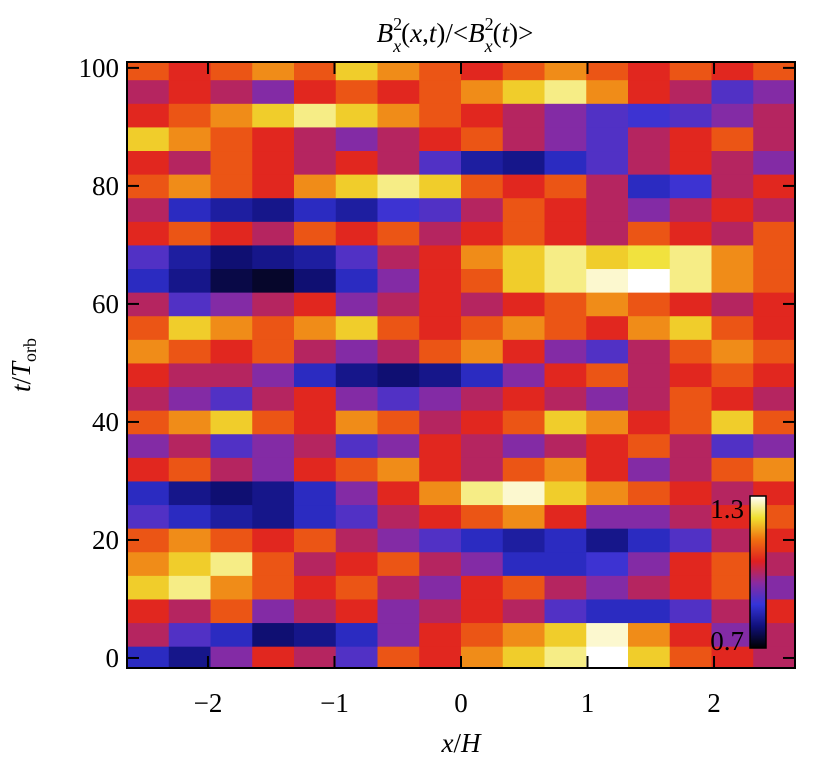  Describe the element at coordinates (727, 641) in the screenshot. I see `colorbar-tick-label: 0.7` at that location.